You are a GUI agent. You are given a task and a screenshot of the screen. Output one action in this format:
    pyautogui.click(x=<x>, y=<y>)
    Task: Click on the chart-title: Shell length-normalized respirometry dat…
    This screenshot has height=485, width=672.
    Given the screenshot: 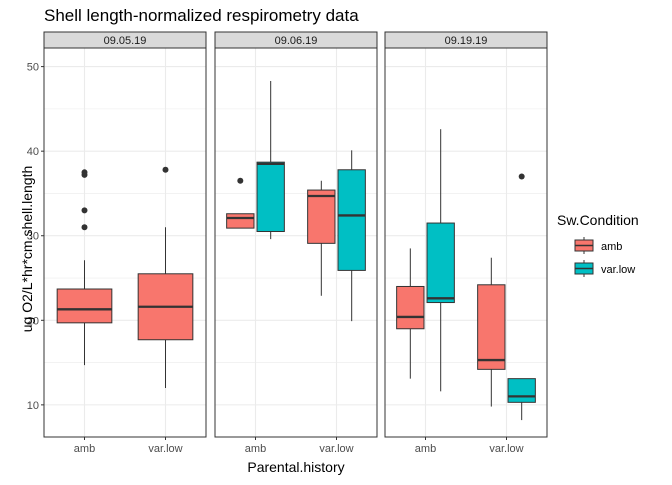 What is the action you would take?
    pyautogui.click(x=201, y=15)
    